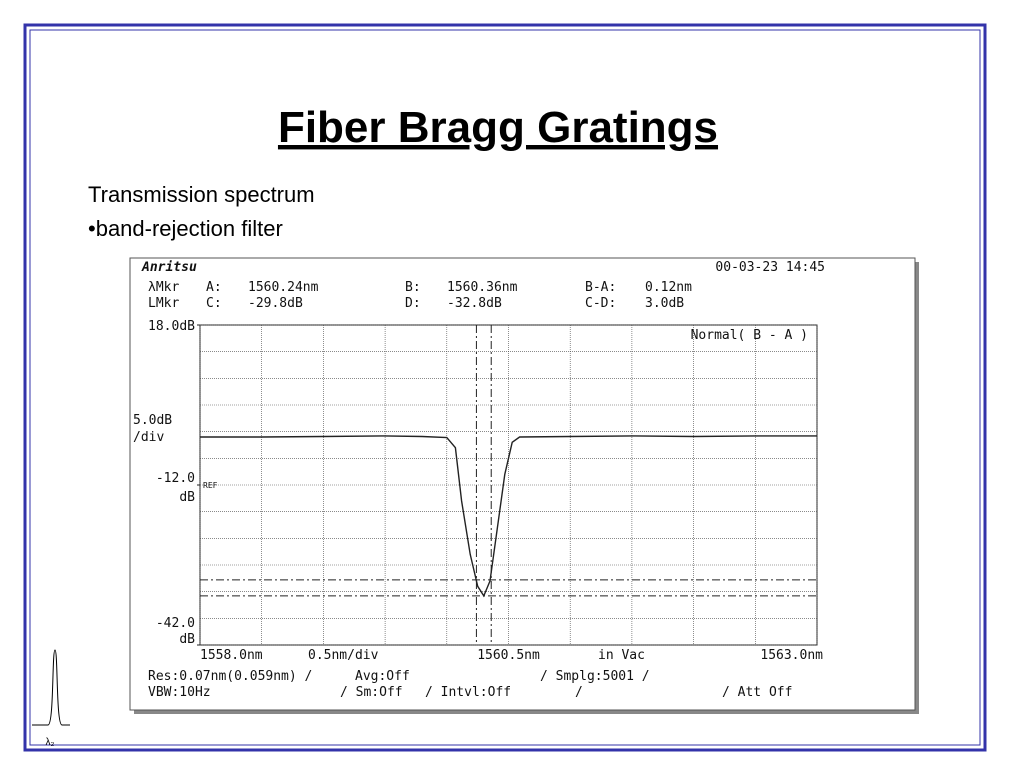 This screenshot has height=768, width=1024. Describe the element at coordinates (175, 478) in the screenshot. I see `y-tick-label: -12.0` at that location.